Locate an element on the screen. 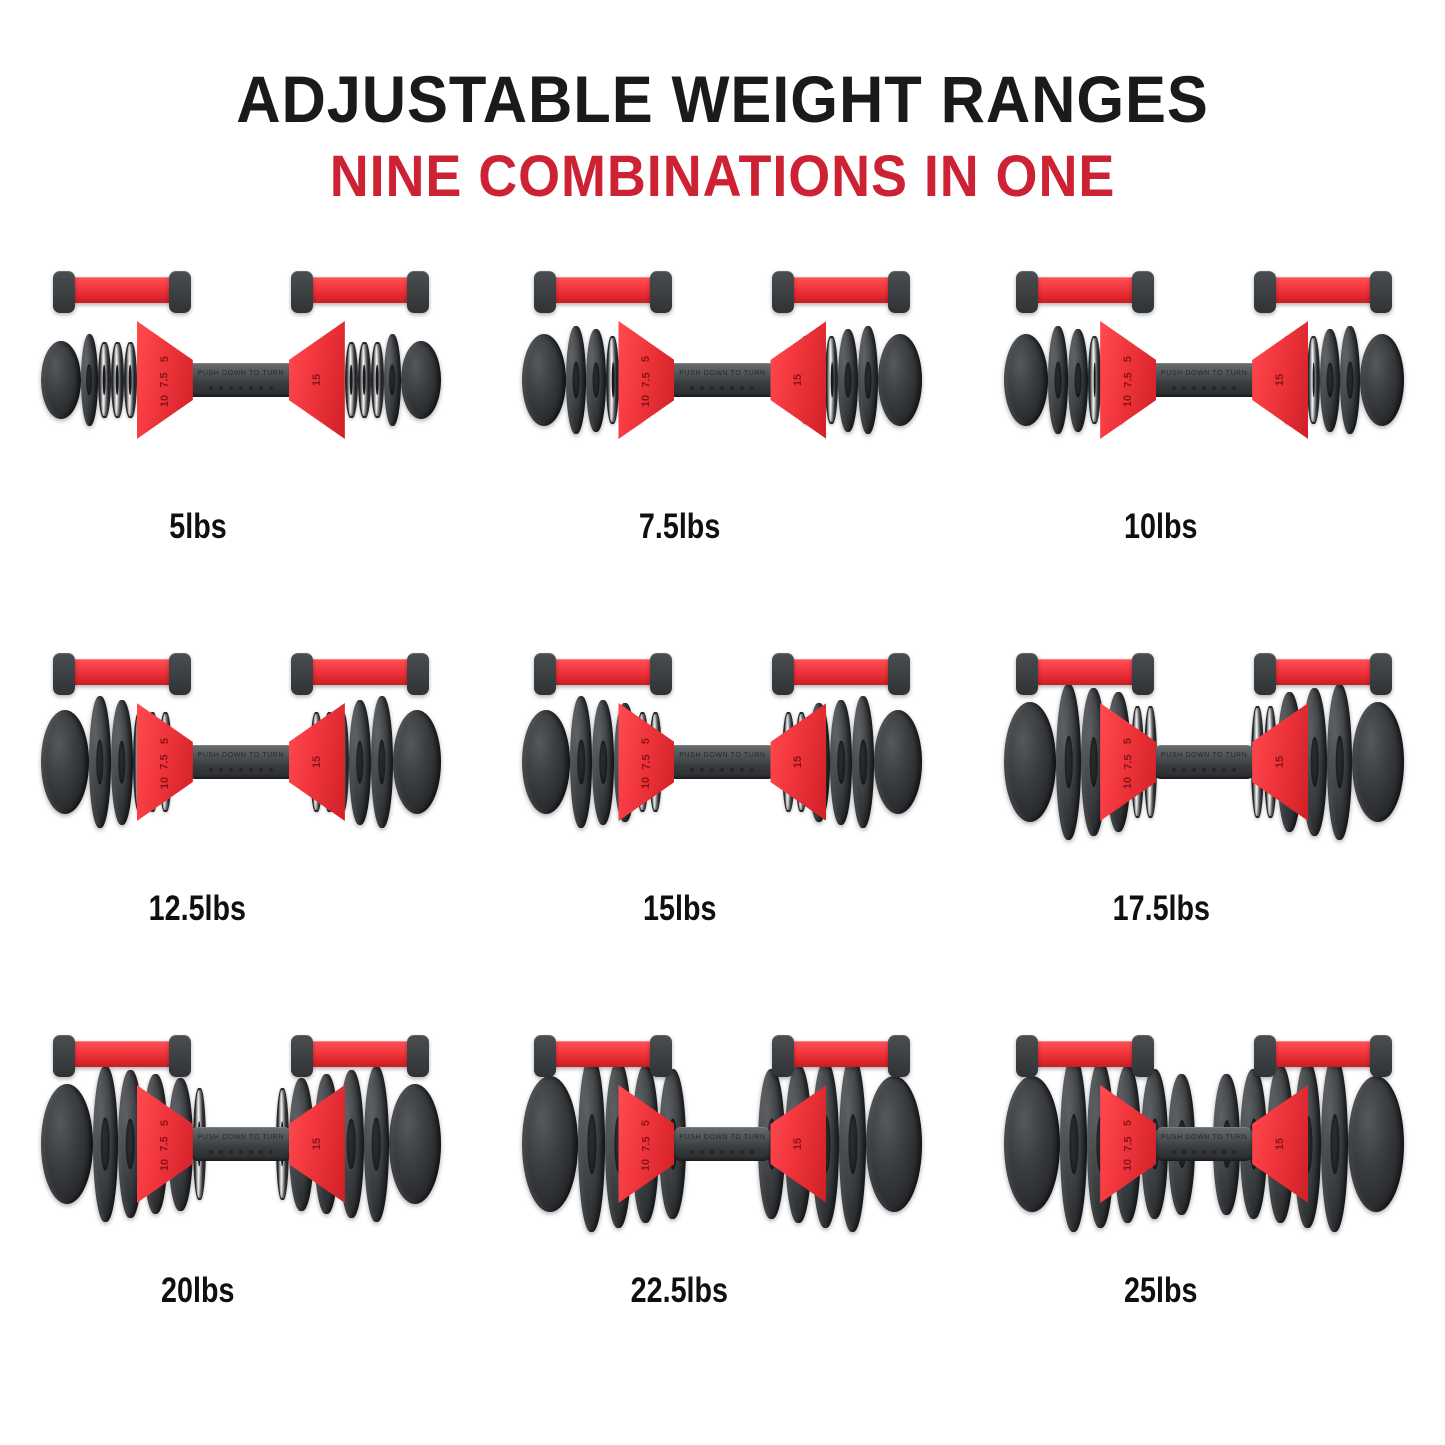 The height and width of the screenshot is (1445, 1445). weight-label: 17.5lbs is located at coordinates (1161, 908).